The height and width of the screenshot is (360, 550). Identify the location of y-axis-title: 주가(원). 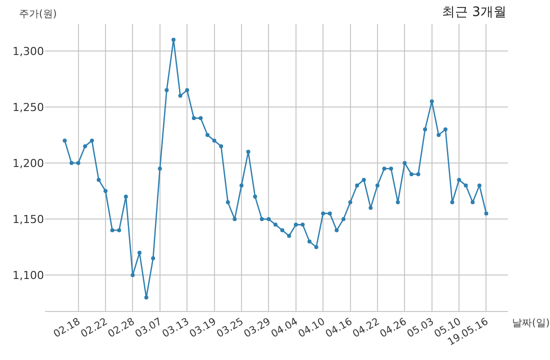
(38, 14).